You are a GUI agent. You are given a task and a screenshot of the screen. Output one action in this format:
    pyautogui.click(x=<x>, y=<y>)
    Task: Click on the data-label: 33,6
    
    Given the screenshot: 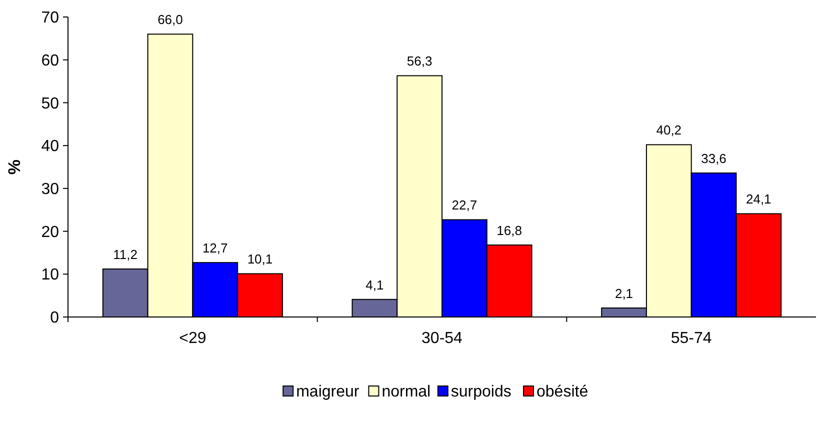 What is the action you would take?
    pyautogui.click(x=713, y=158)
    